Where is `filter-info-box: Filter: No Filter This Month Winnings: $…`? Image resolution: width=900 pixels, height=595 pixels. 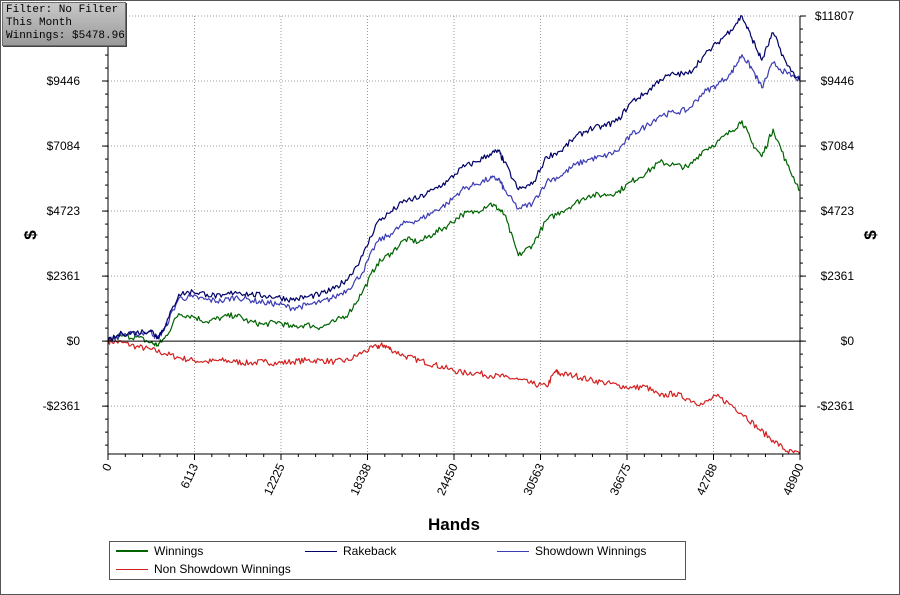 filter-info-box: Filter: No Filter This Month Winnings: $… is located at coordinates (64, 24).